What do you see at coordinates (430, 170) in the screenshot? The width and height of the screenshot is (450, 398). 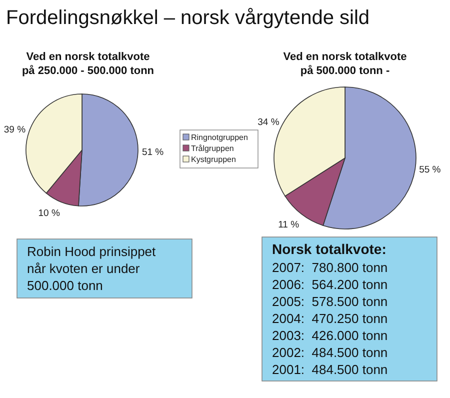 I see `data-label: 55 %` at bounding box center [430, 170].